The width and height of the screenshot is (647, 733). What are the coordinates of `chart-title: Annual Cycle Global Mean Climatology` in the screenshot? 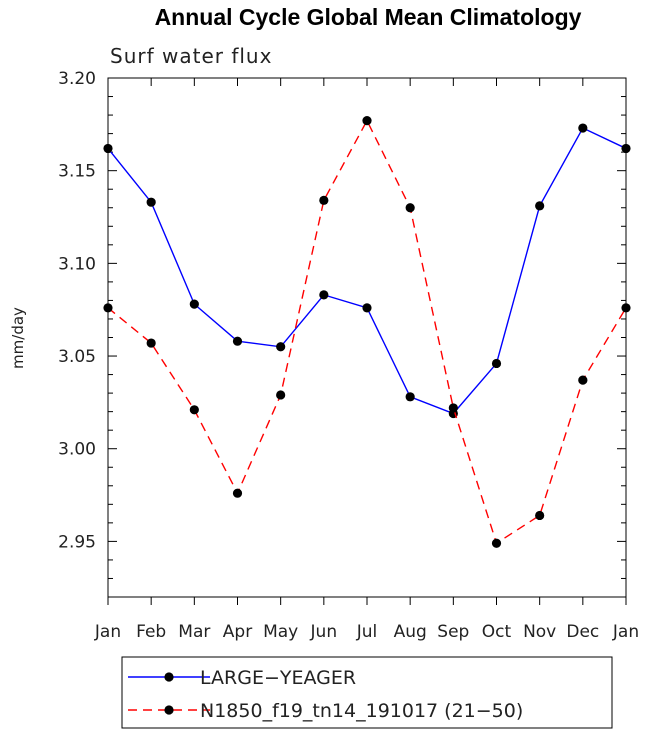 It's located at (368, 17).